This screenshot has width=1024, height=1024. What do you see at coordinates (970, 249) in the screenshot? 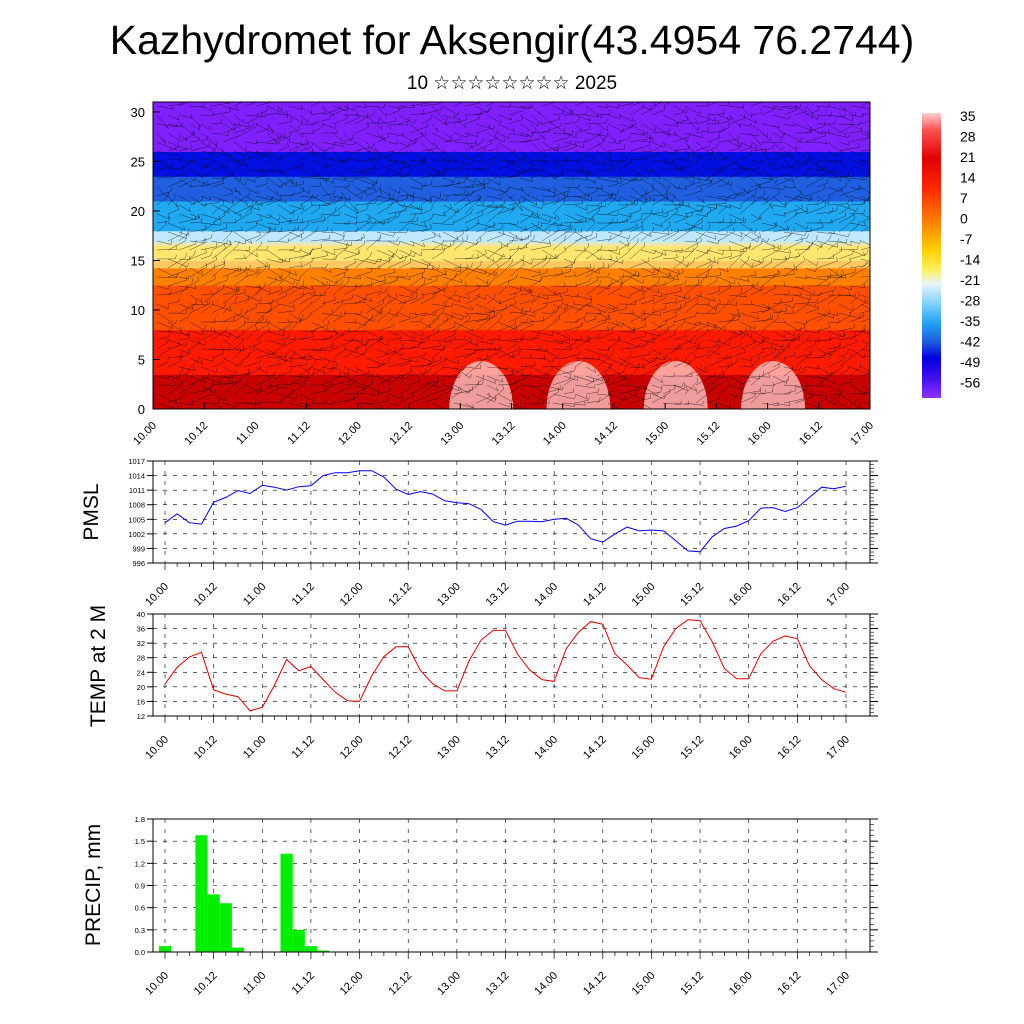
I see `colorbar-labels: 35 28 21 14 7 0 -7 -14 -21 -28 -35 -42 -49 -56` at bounding box center [970, 249].